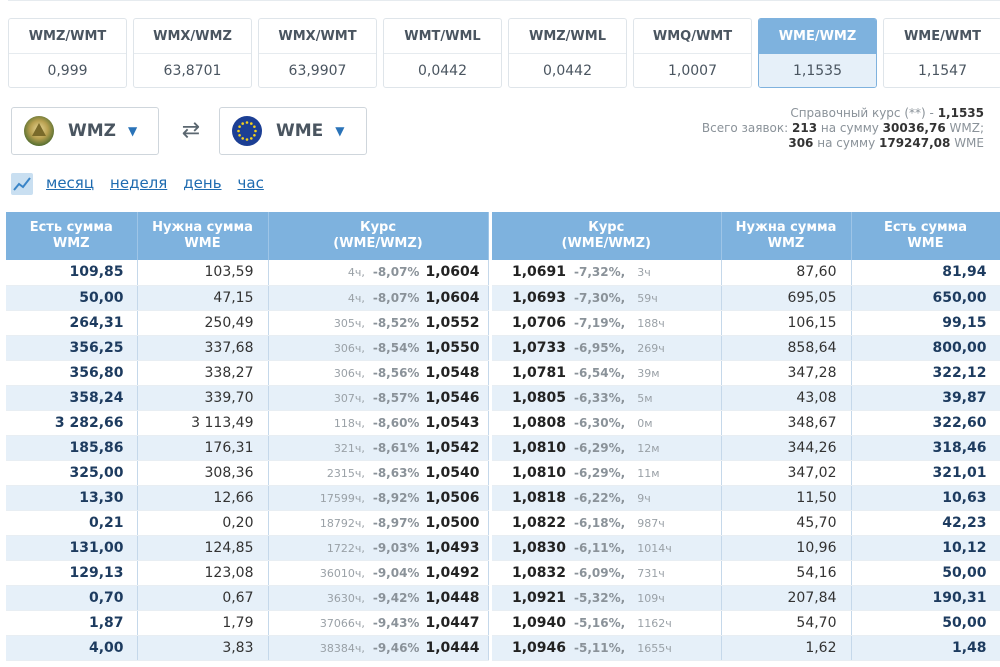  Describe the element at coordinates (39, 131) in the screenshot. I see `wmz-coin-icon` at that location.